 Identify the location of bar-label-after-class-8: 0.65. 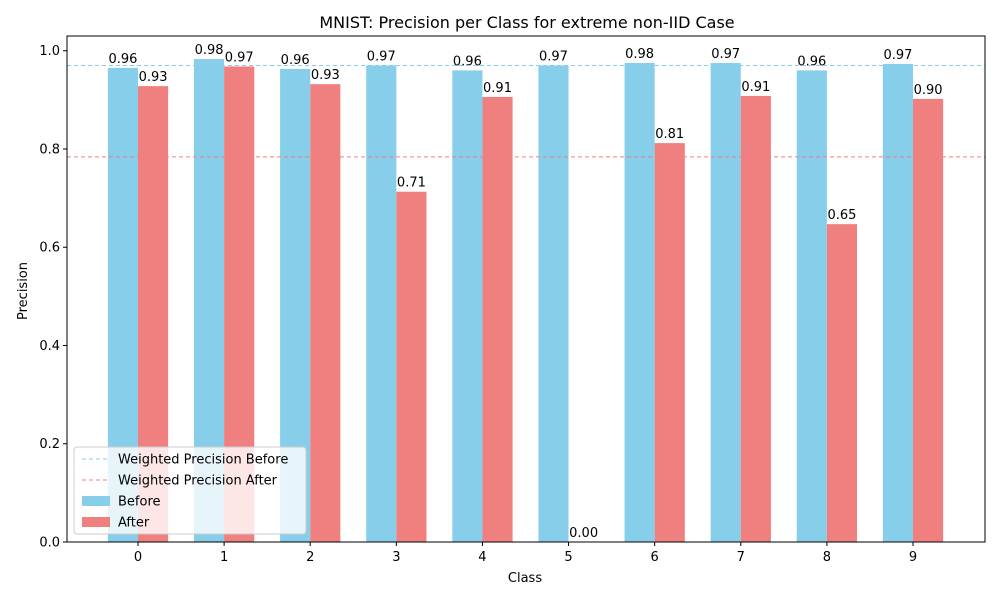
(841, 215).